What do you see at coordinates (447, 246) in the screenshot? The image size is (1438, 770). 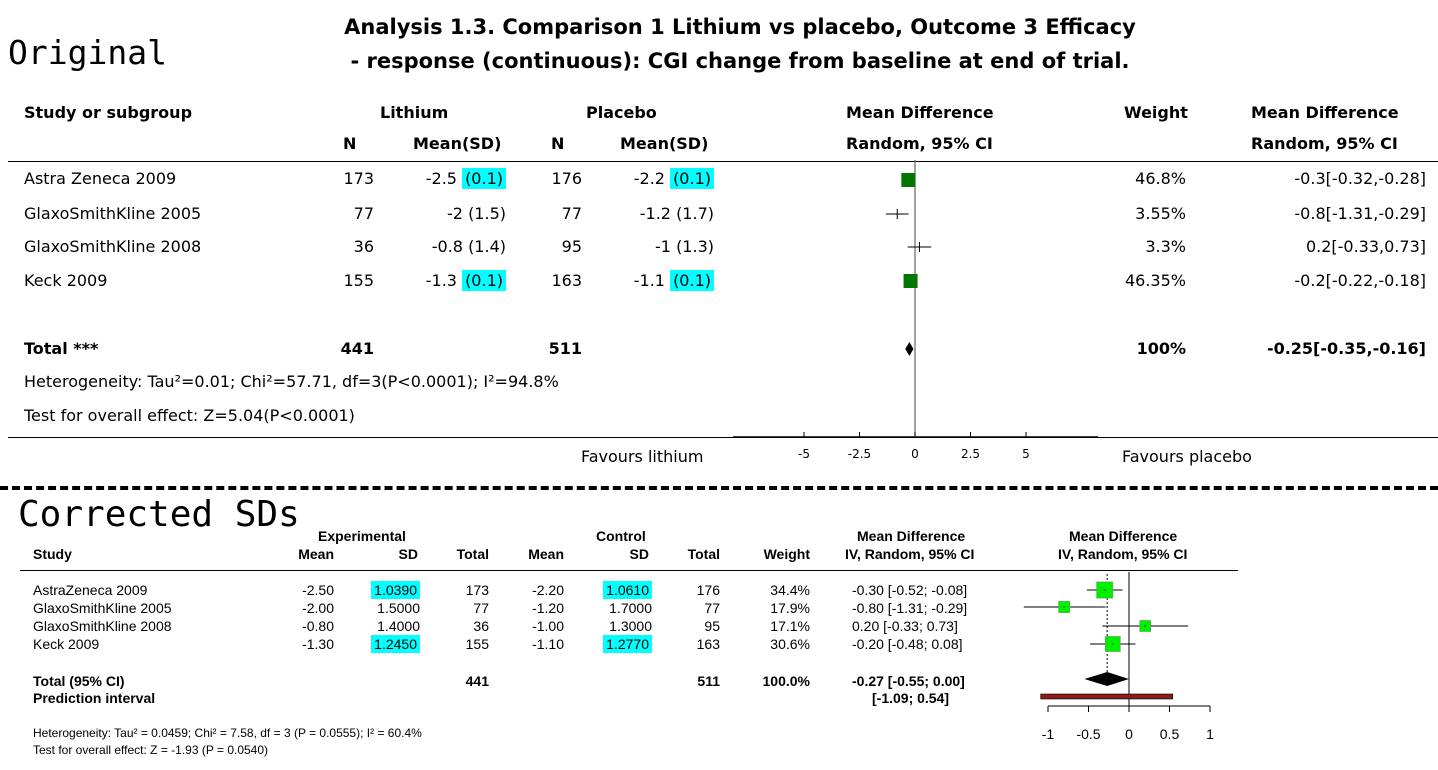 I see `original-row-mean1: -0.8` at bounding box center [447, 246].